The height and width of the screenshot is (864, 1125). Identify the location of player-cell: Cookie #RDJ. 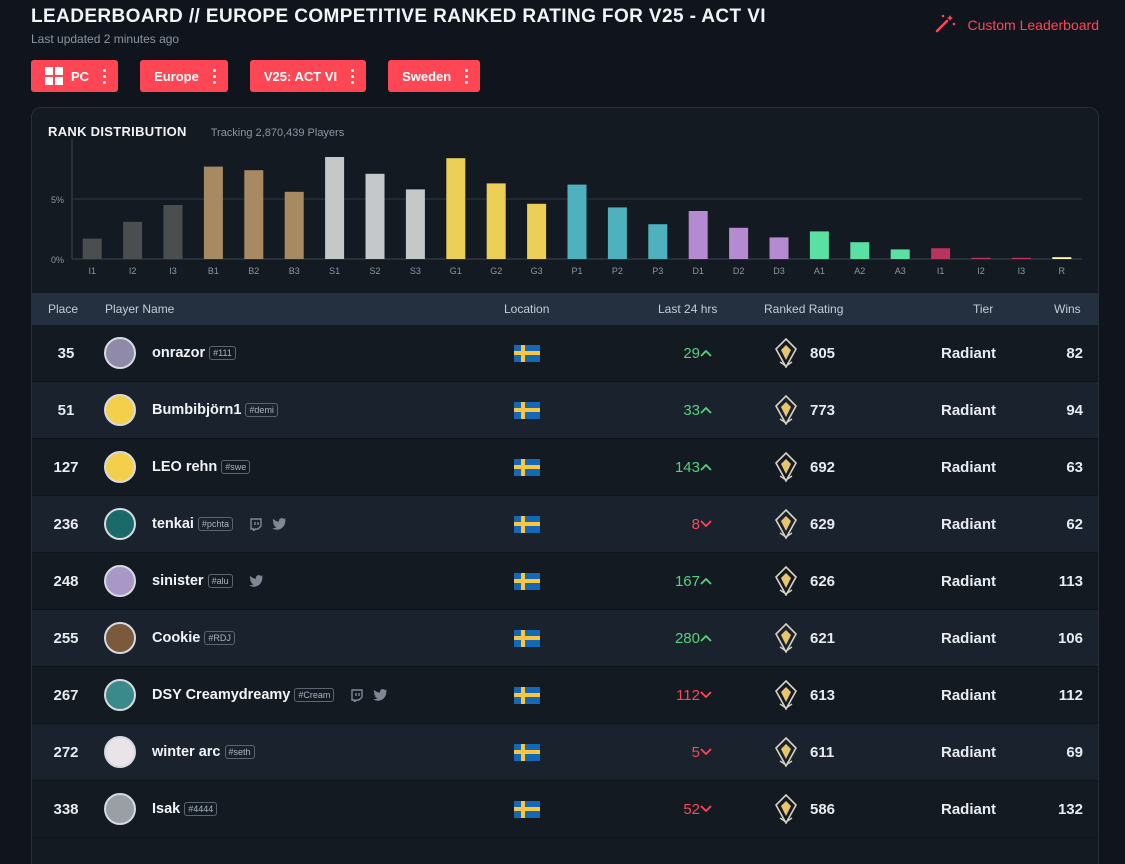
(169, 638).